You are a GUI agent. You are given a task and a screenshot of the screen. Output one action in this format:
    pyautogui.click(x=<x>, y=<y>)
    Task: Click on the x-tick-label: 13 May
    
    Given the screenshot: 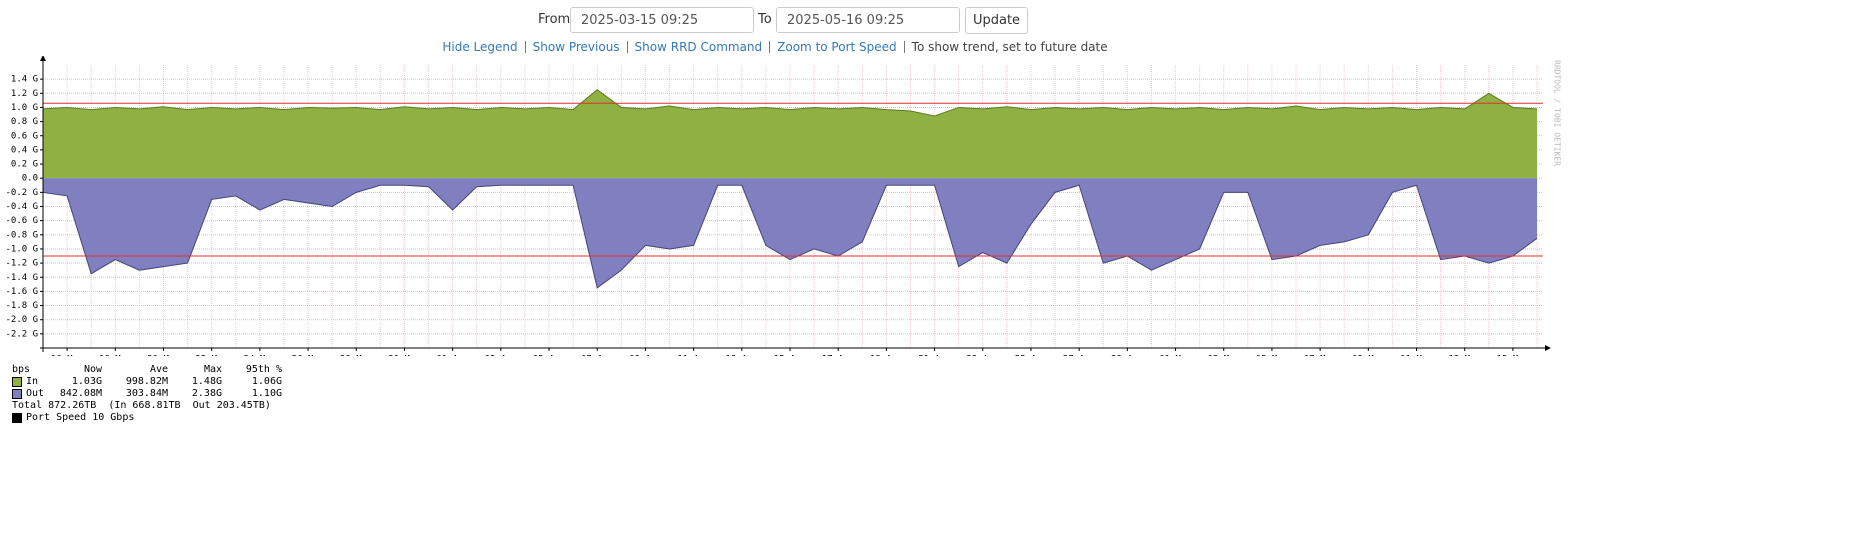 What is the action you would take?
    pyautogui.click(x=1464, y=356)
    